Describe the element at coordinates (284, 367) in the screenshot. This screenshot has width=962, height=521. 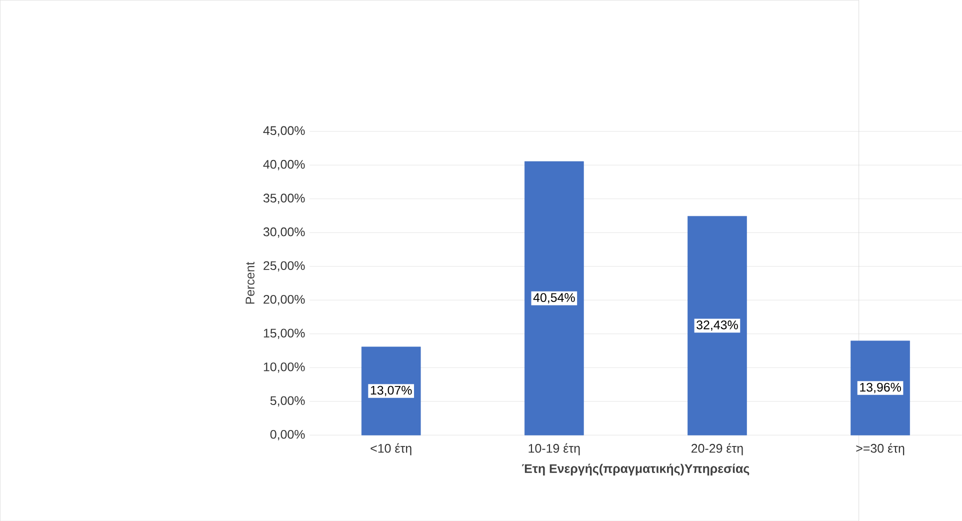
I see `y-tick-label: 10,00%` at that location.